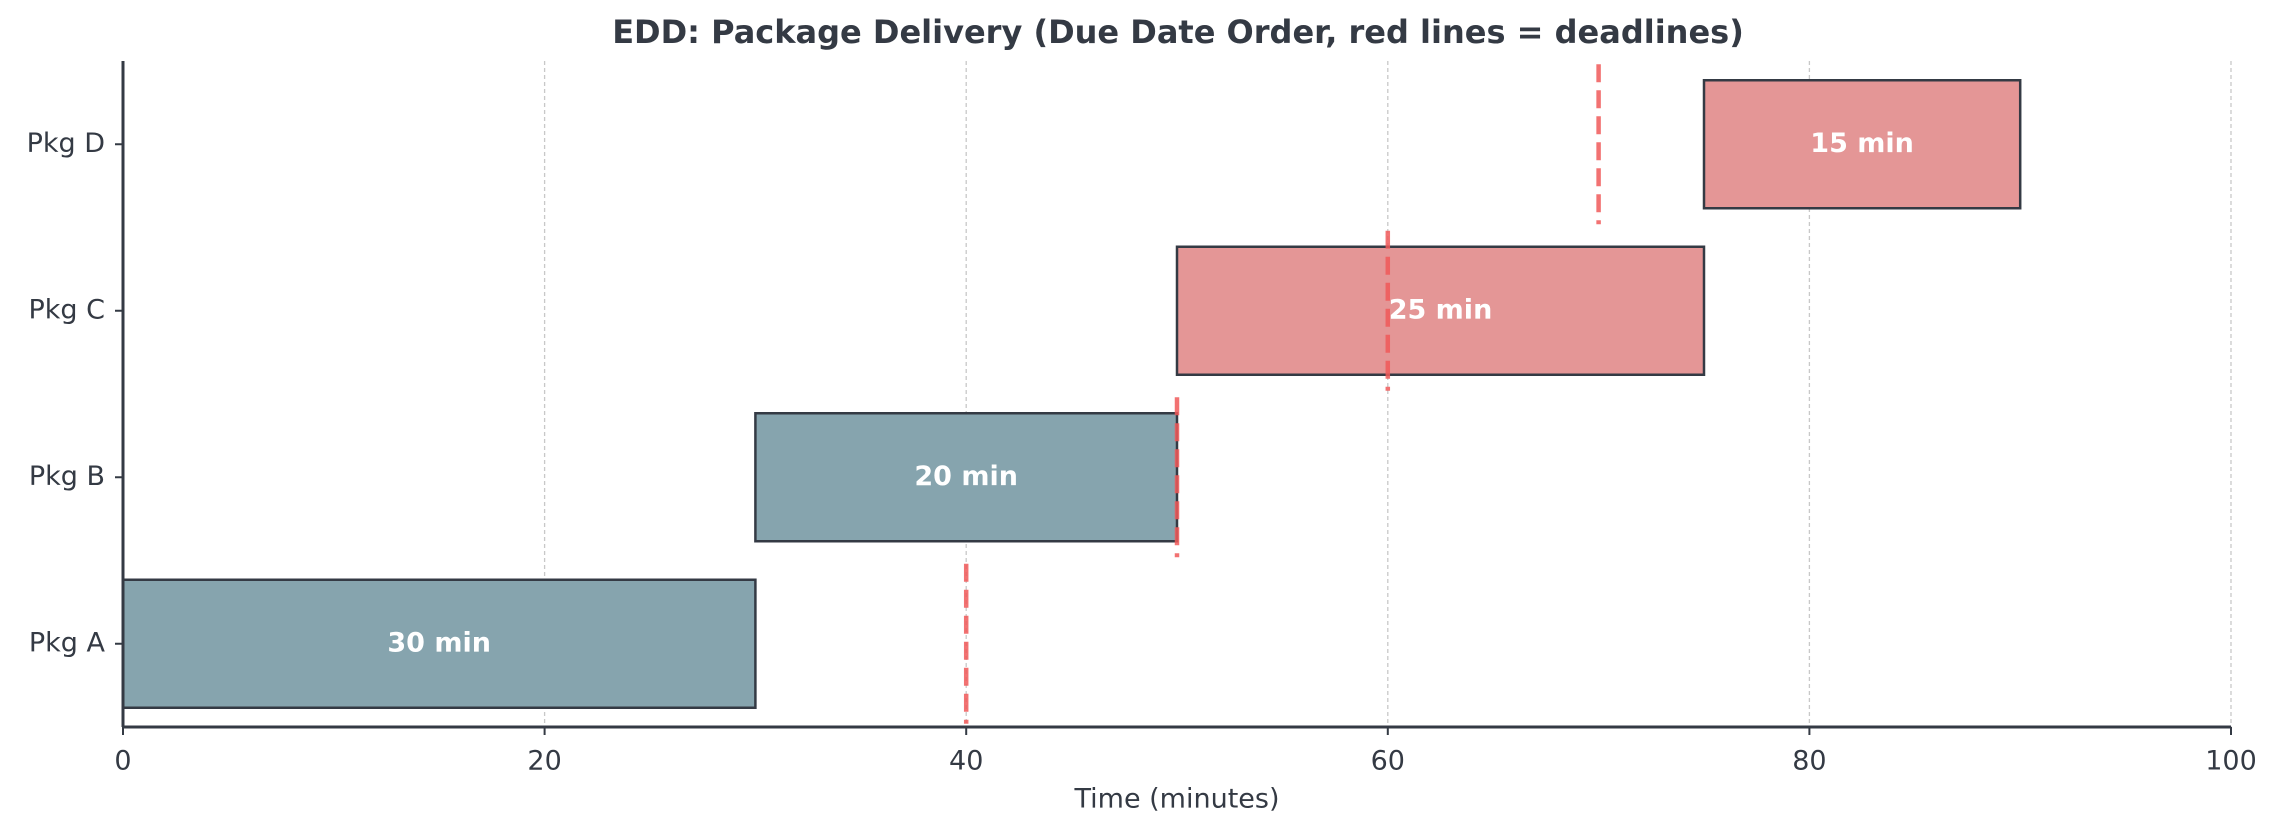  What do you see at coordinates (544, 761) in the screenshot?
I see `x-tick-label: 20` at bounding box center [544, 761].